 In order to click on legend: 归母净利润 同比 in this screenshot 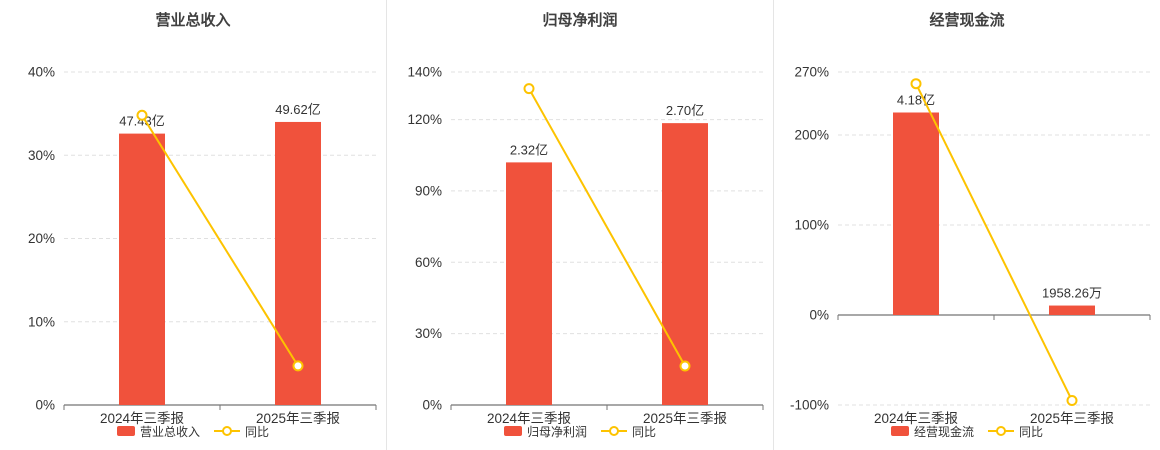, I will do `click(579, 431)`.